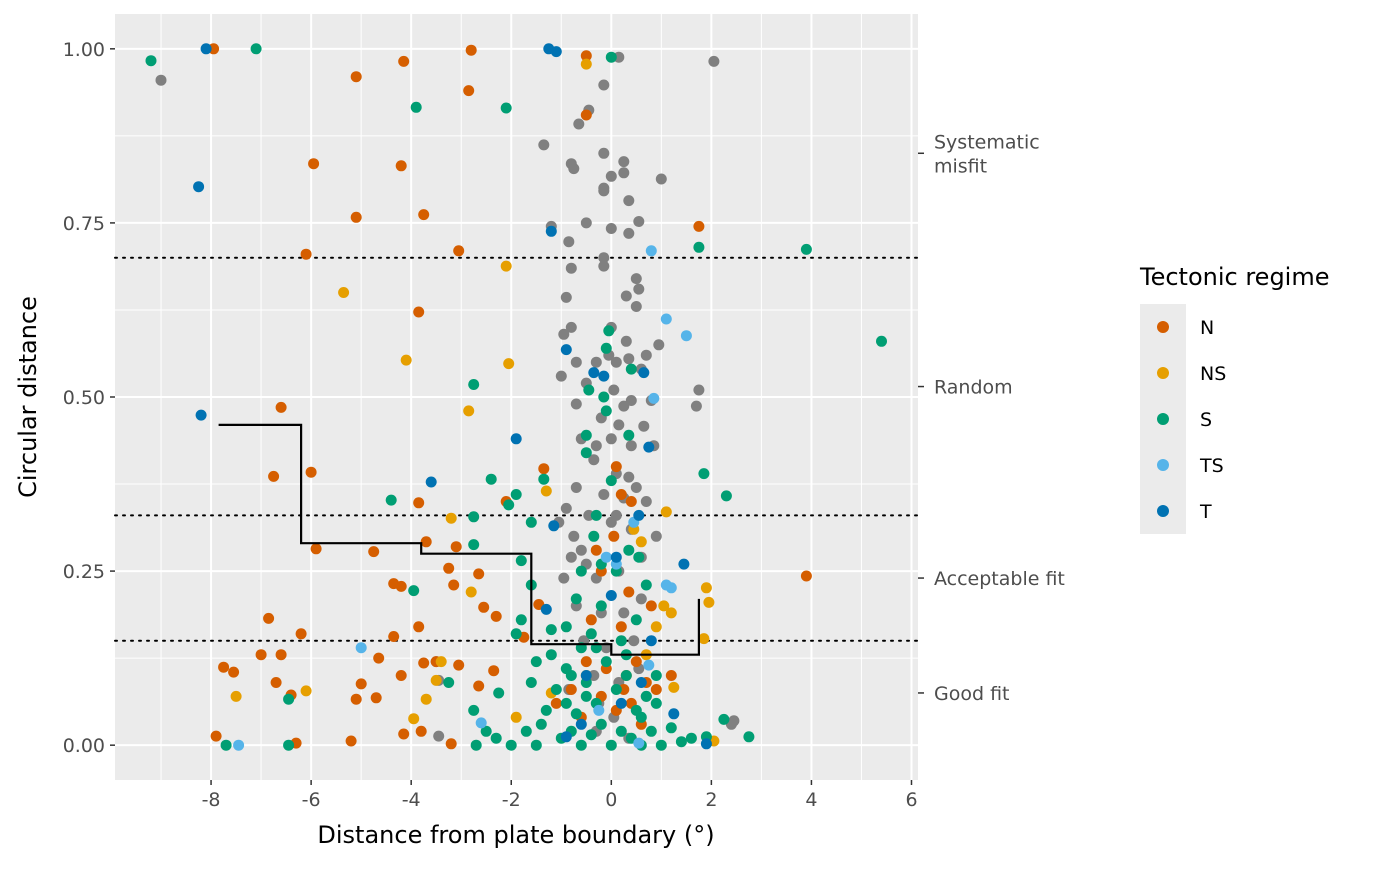  I want to click on legend-label-s: S, so click(1206, 420).